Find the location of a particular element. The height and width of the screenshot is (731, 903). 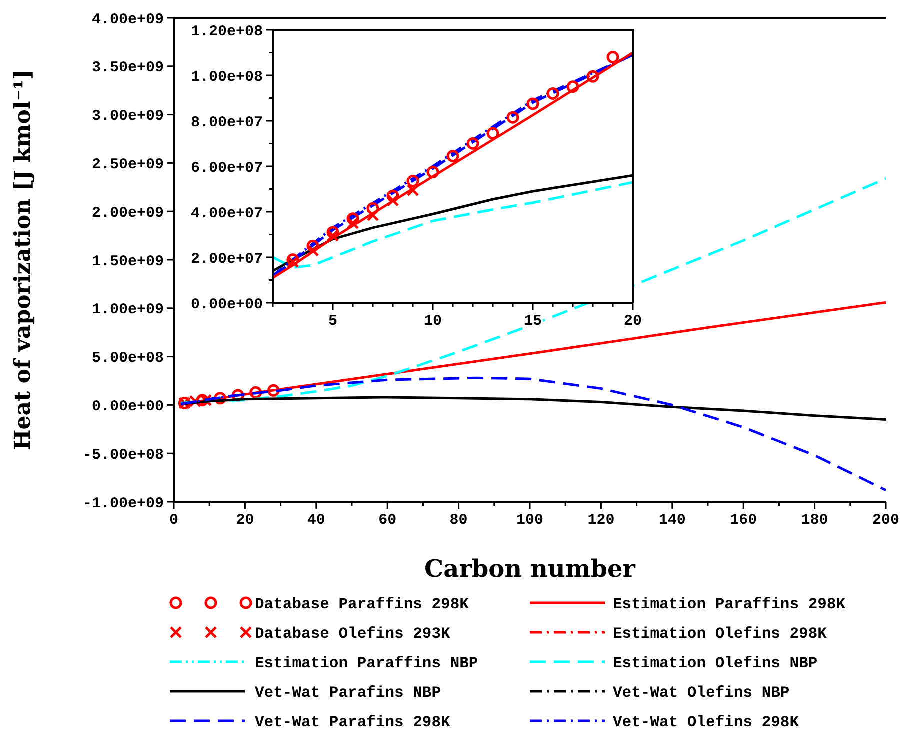

legend-label: Estimation Paraffins NBP is located at coordinates (366, 663).